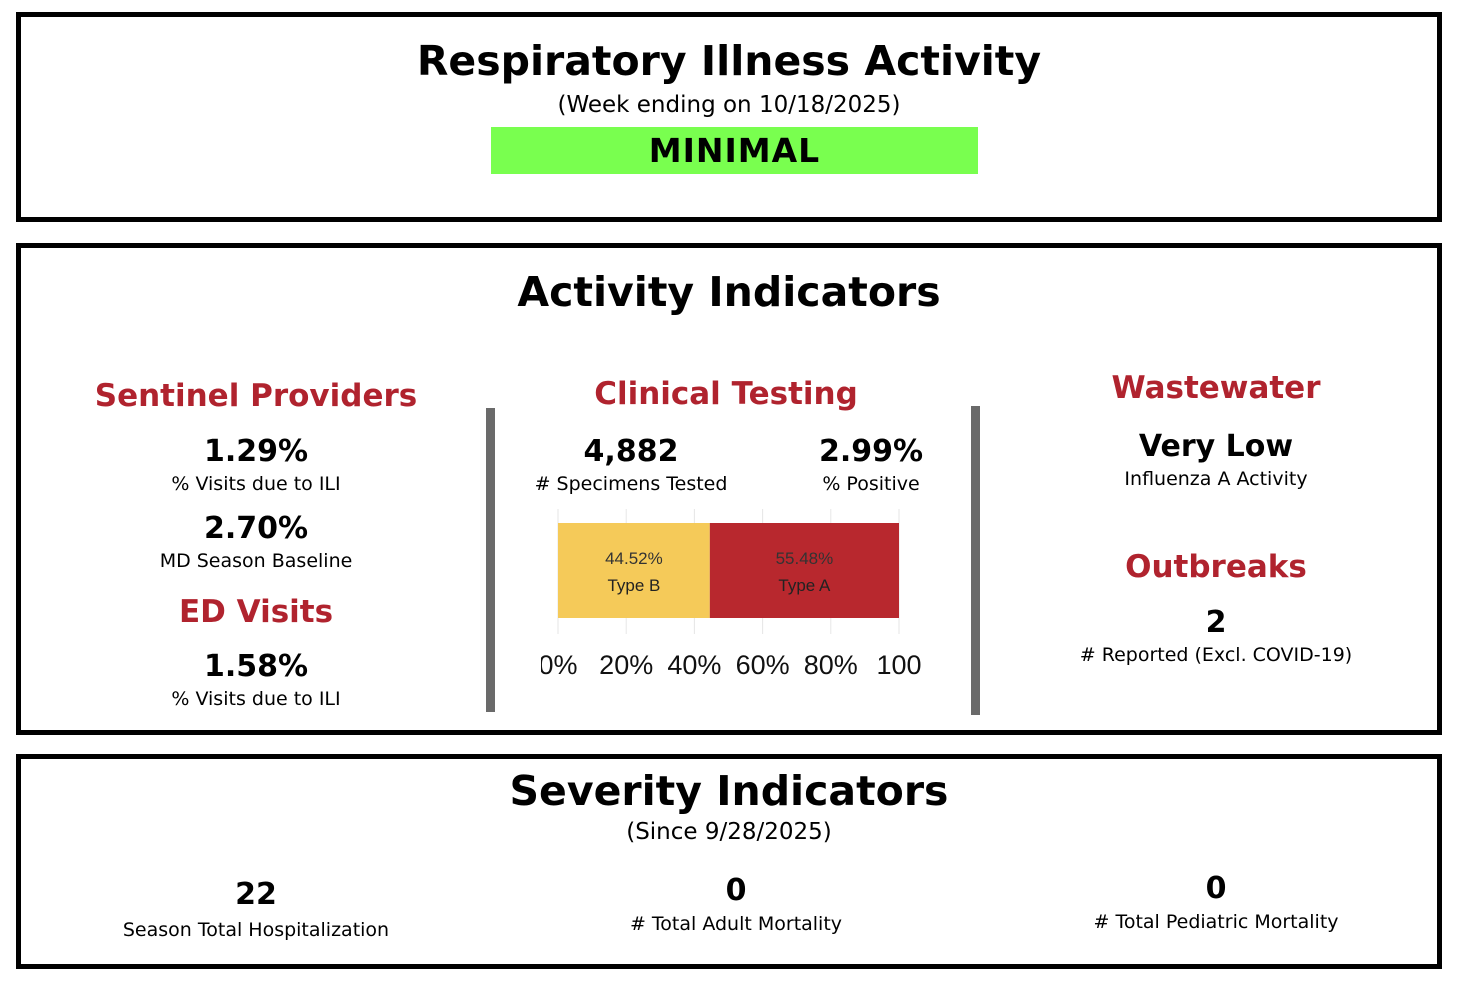 The height and width of the screenshot is (988, 1476). What do you see at coordinates (633, 585) in the screenshot?
I see `chart-bar-series-label: Type B` at bounding box center [633, 585].